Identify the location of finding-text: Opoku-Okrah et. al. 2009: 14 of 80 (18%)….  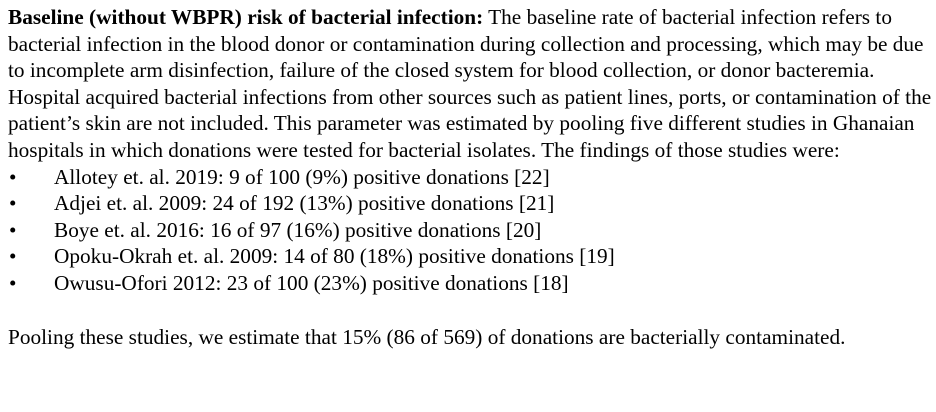
(334, 256).